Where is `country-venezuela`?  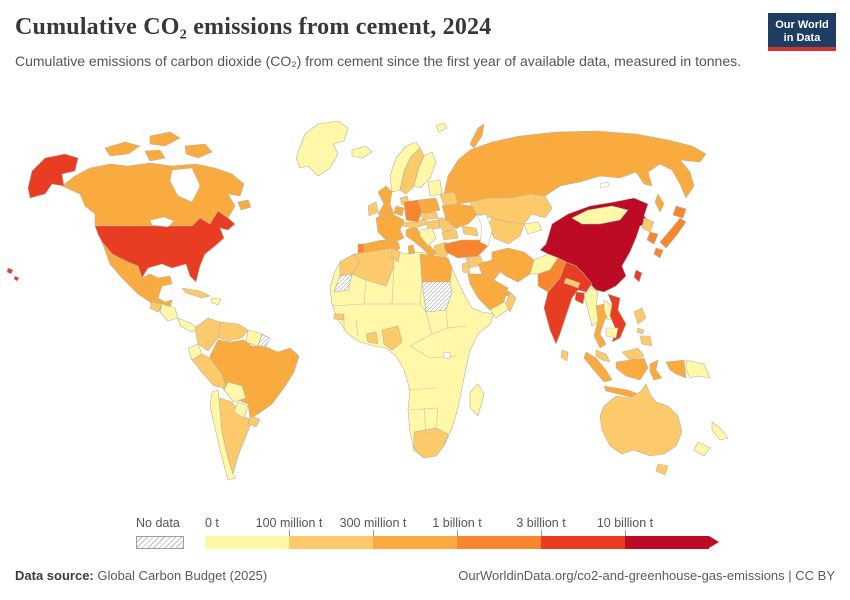 country-venezuela is located at coordinates (233, 331).